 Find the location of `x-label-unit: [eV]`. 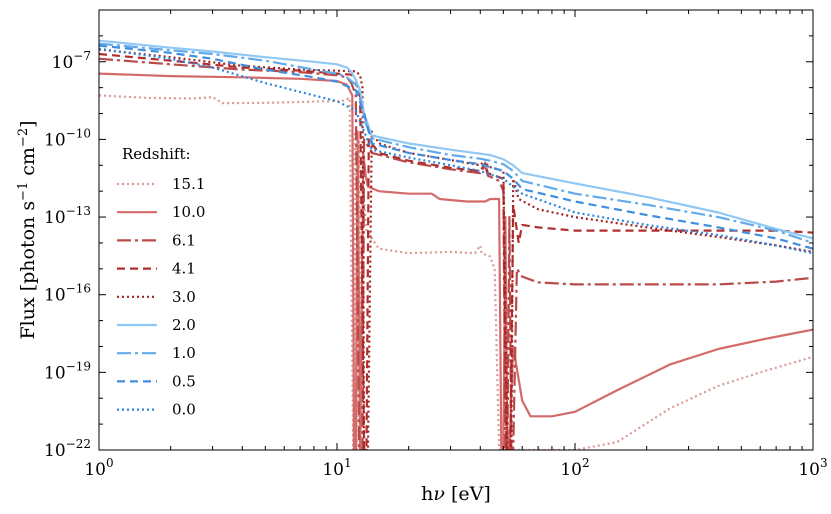

x-label-unit: [eV] is located at coordinates (468, 494).